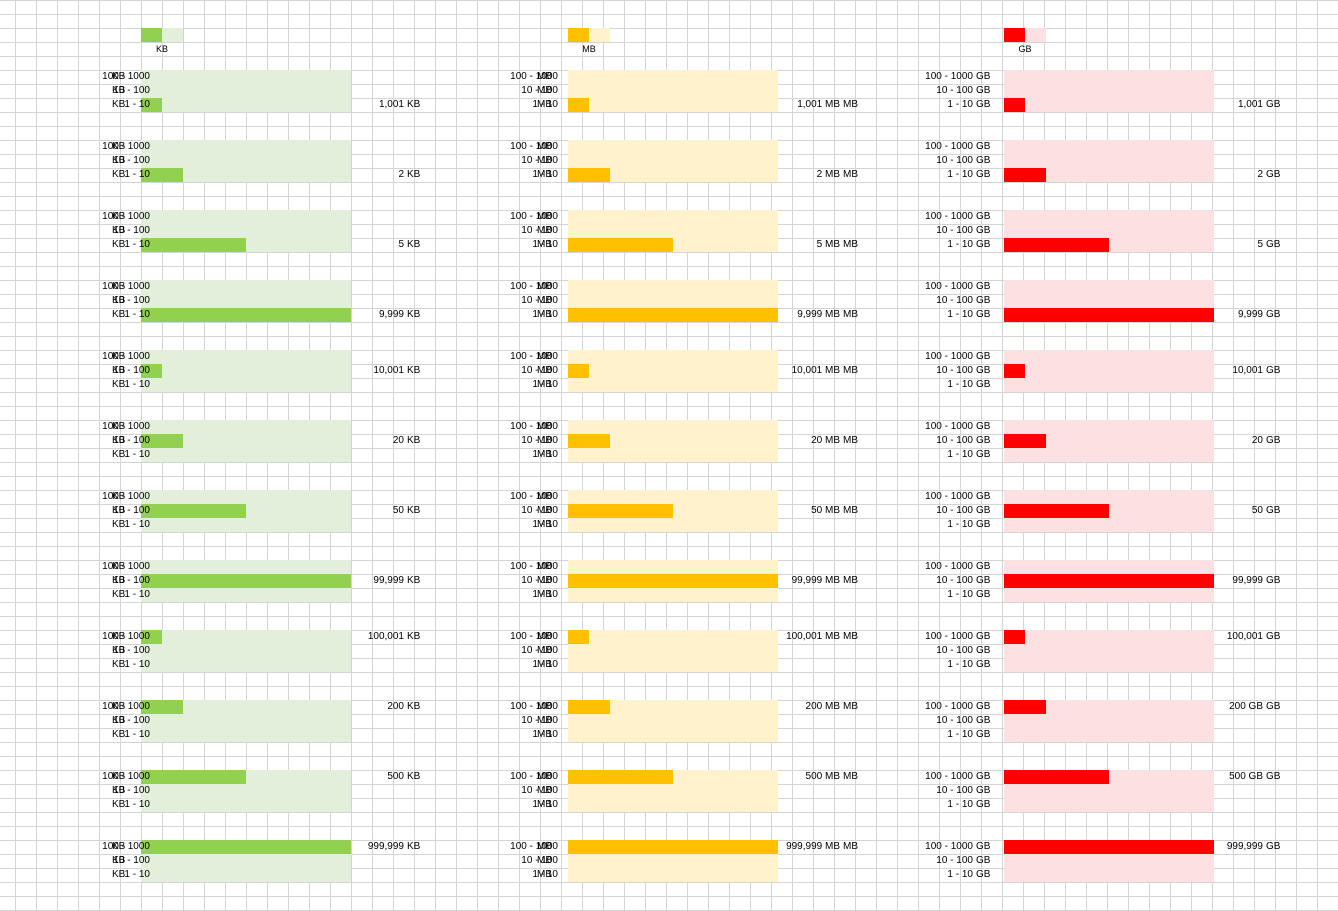  Describe the element at coordinates (398, 510) in the screenshot. I see `kb-value-cell: 50` at that location.